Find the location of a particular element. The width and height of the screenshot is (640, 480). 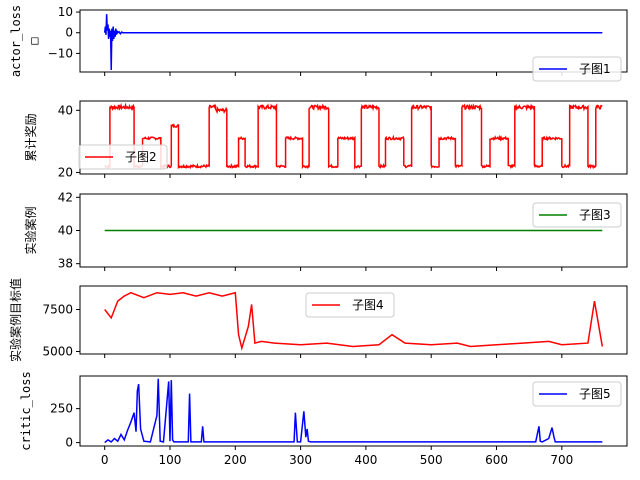

legend-label: 子图1 is located at coordinates (595, 69).